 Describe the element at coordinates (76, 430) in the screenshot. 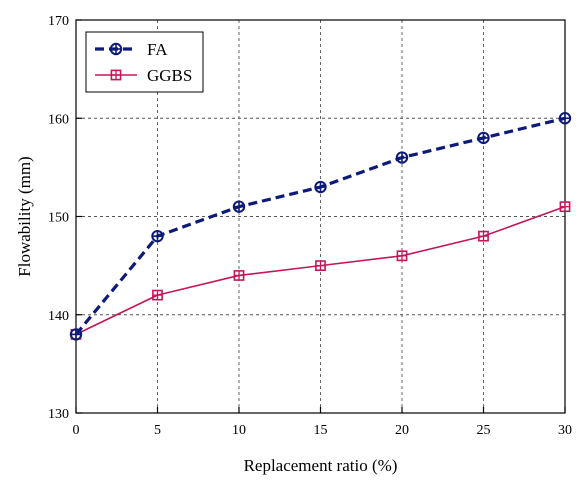

I see `x-tick-label: 0` at that location.